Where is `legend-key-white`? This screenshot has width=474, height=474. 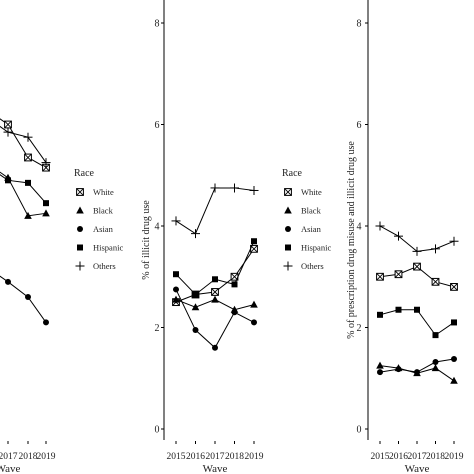
legend-key-white is located at coordinates (80, 192).